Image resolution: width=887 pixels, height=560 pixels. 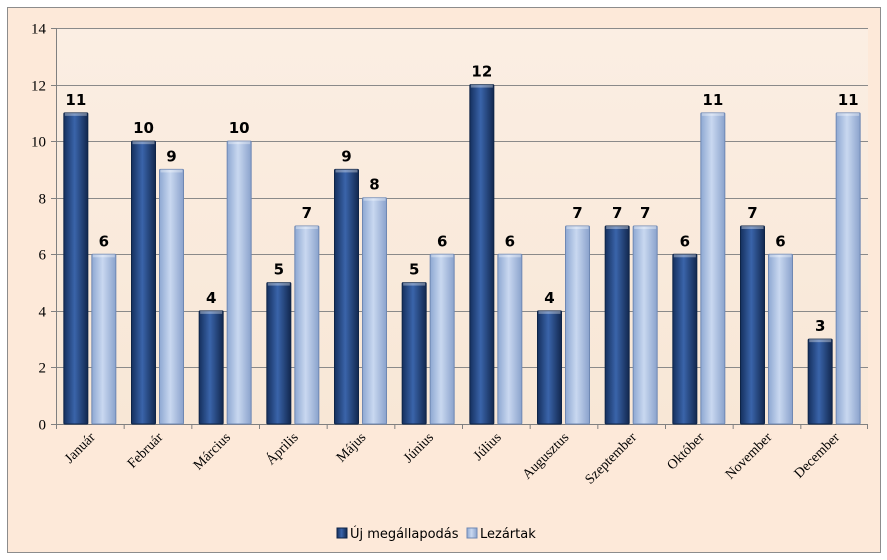 What do you see at coordinates (39, 30) in the screenshot?
I see `y-tick-label: 14` at bounding box center [39, 30].